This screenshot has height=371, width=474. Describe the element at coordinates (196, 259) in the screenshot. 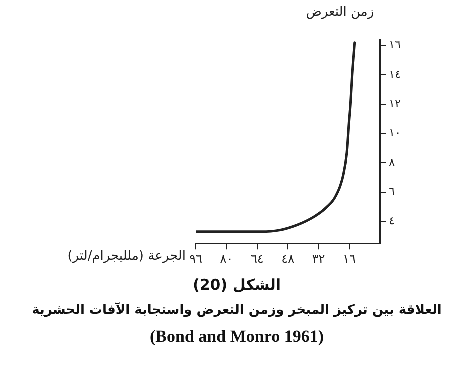

I see `x-tick-label: ٩٦` at that location.